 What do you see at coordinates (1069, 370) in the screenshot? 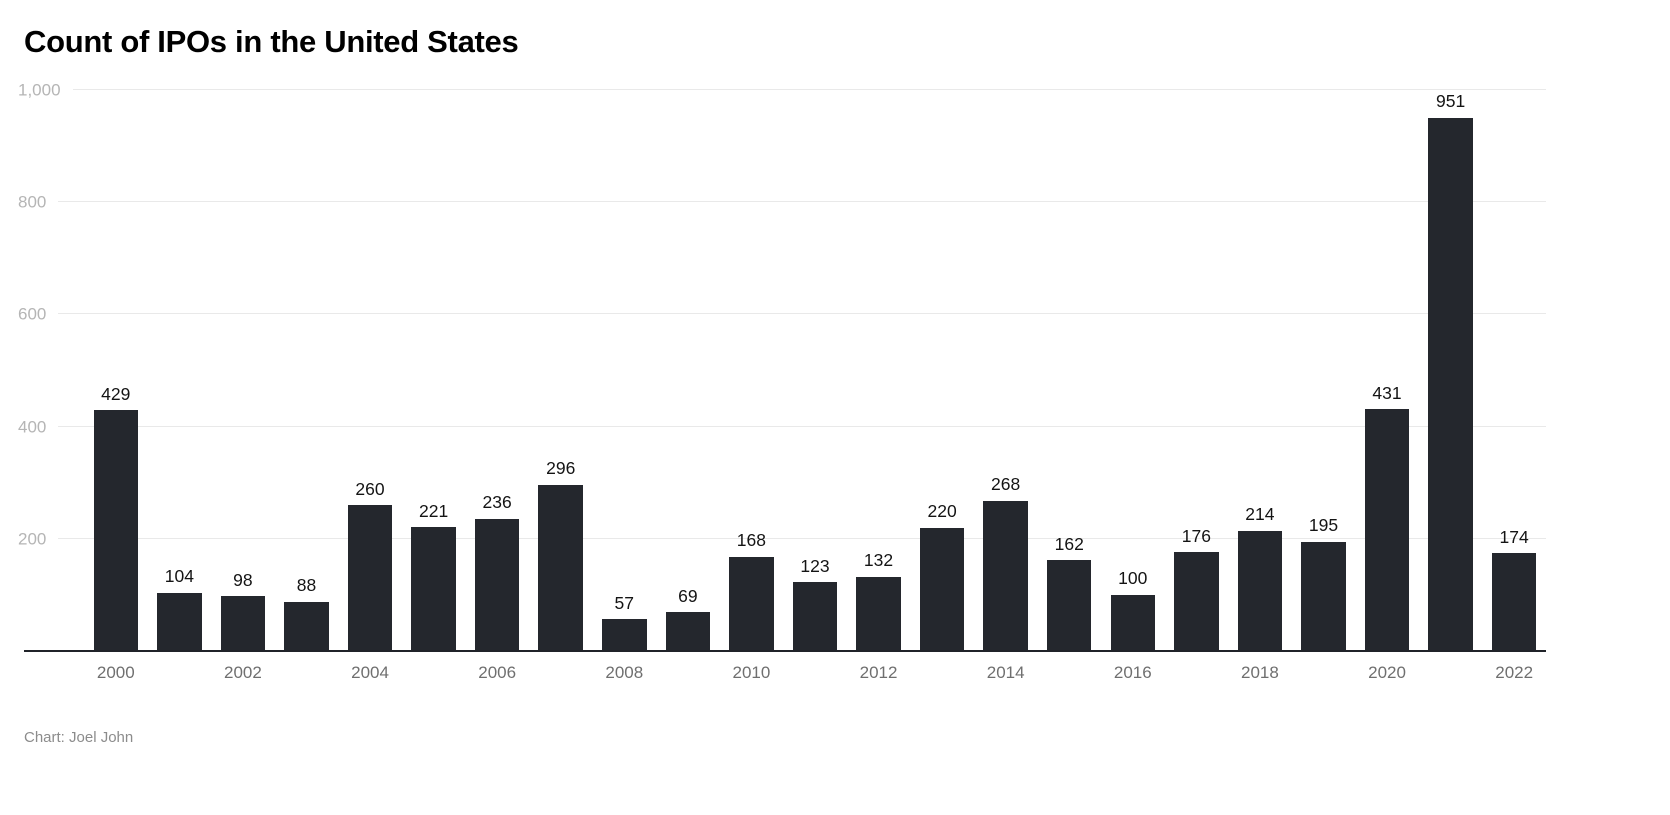
I see `bar-column: 162` at bounding box center [1069, 370].